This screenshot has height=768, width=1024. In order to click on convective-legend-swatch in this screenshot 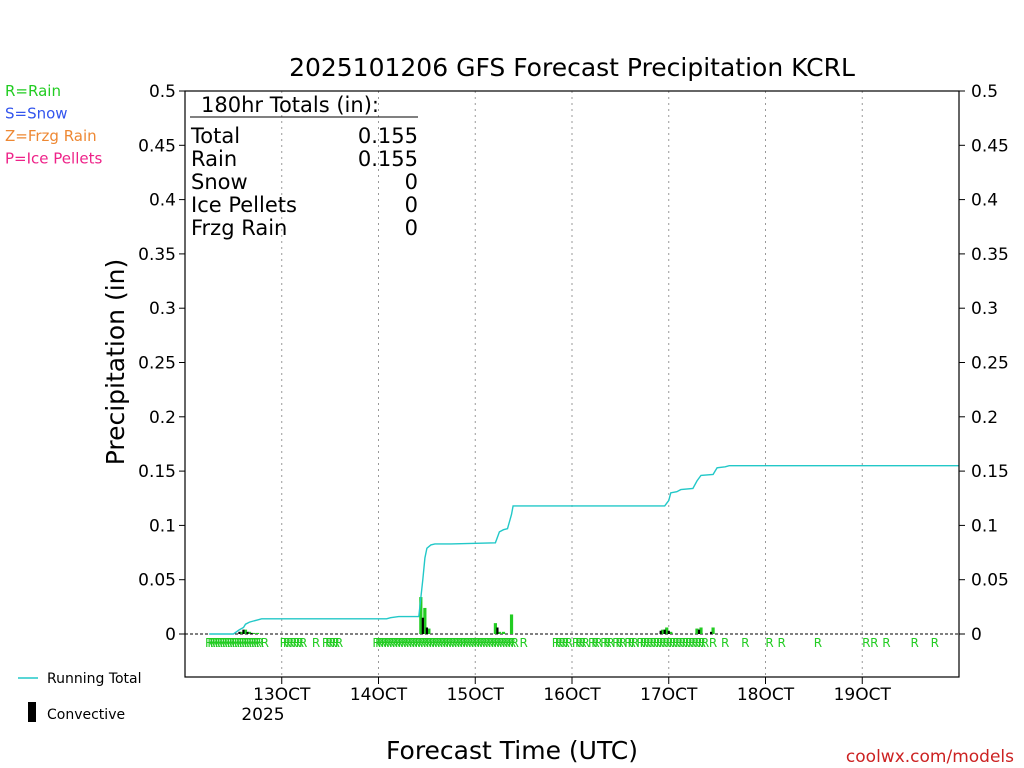, I will do `click(32, 712)`.